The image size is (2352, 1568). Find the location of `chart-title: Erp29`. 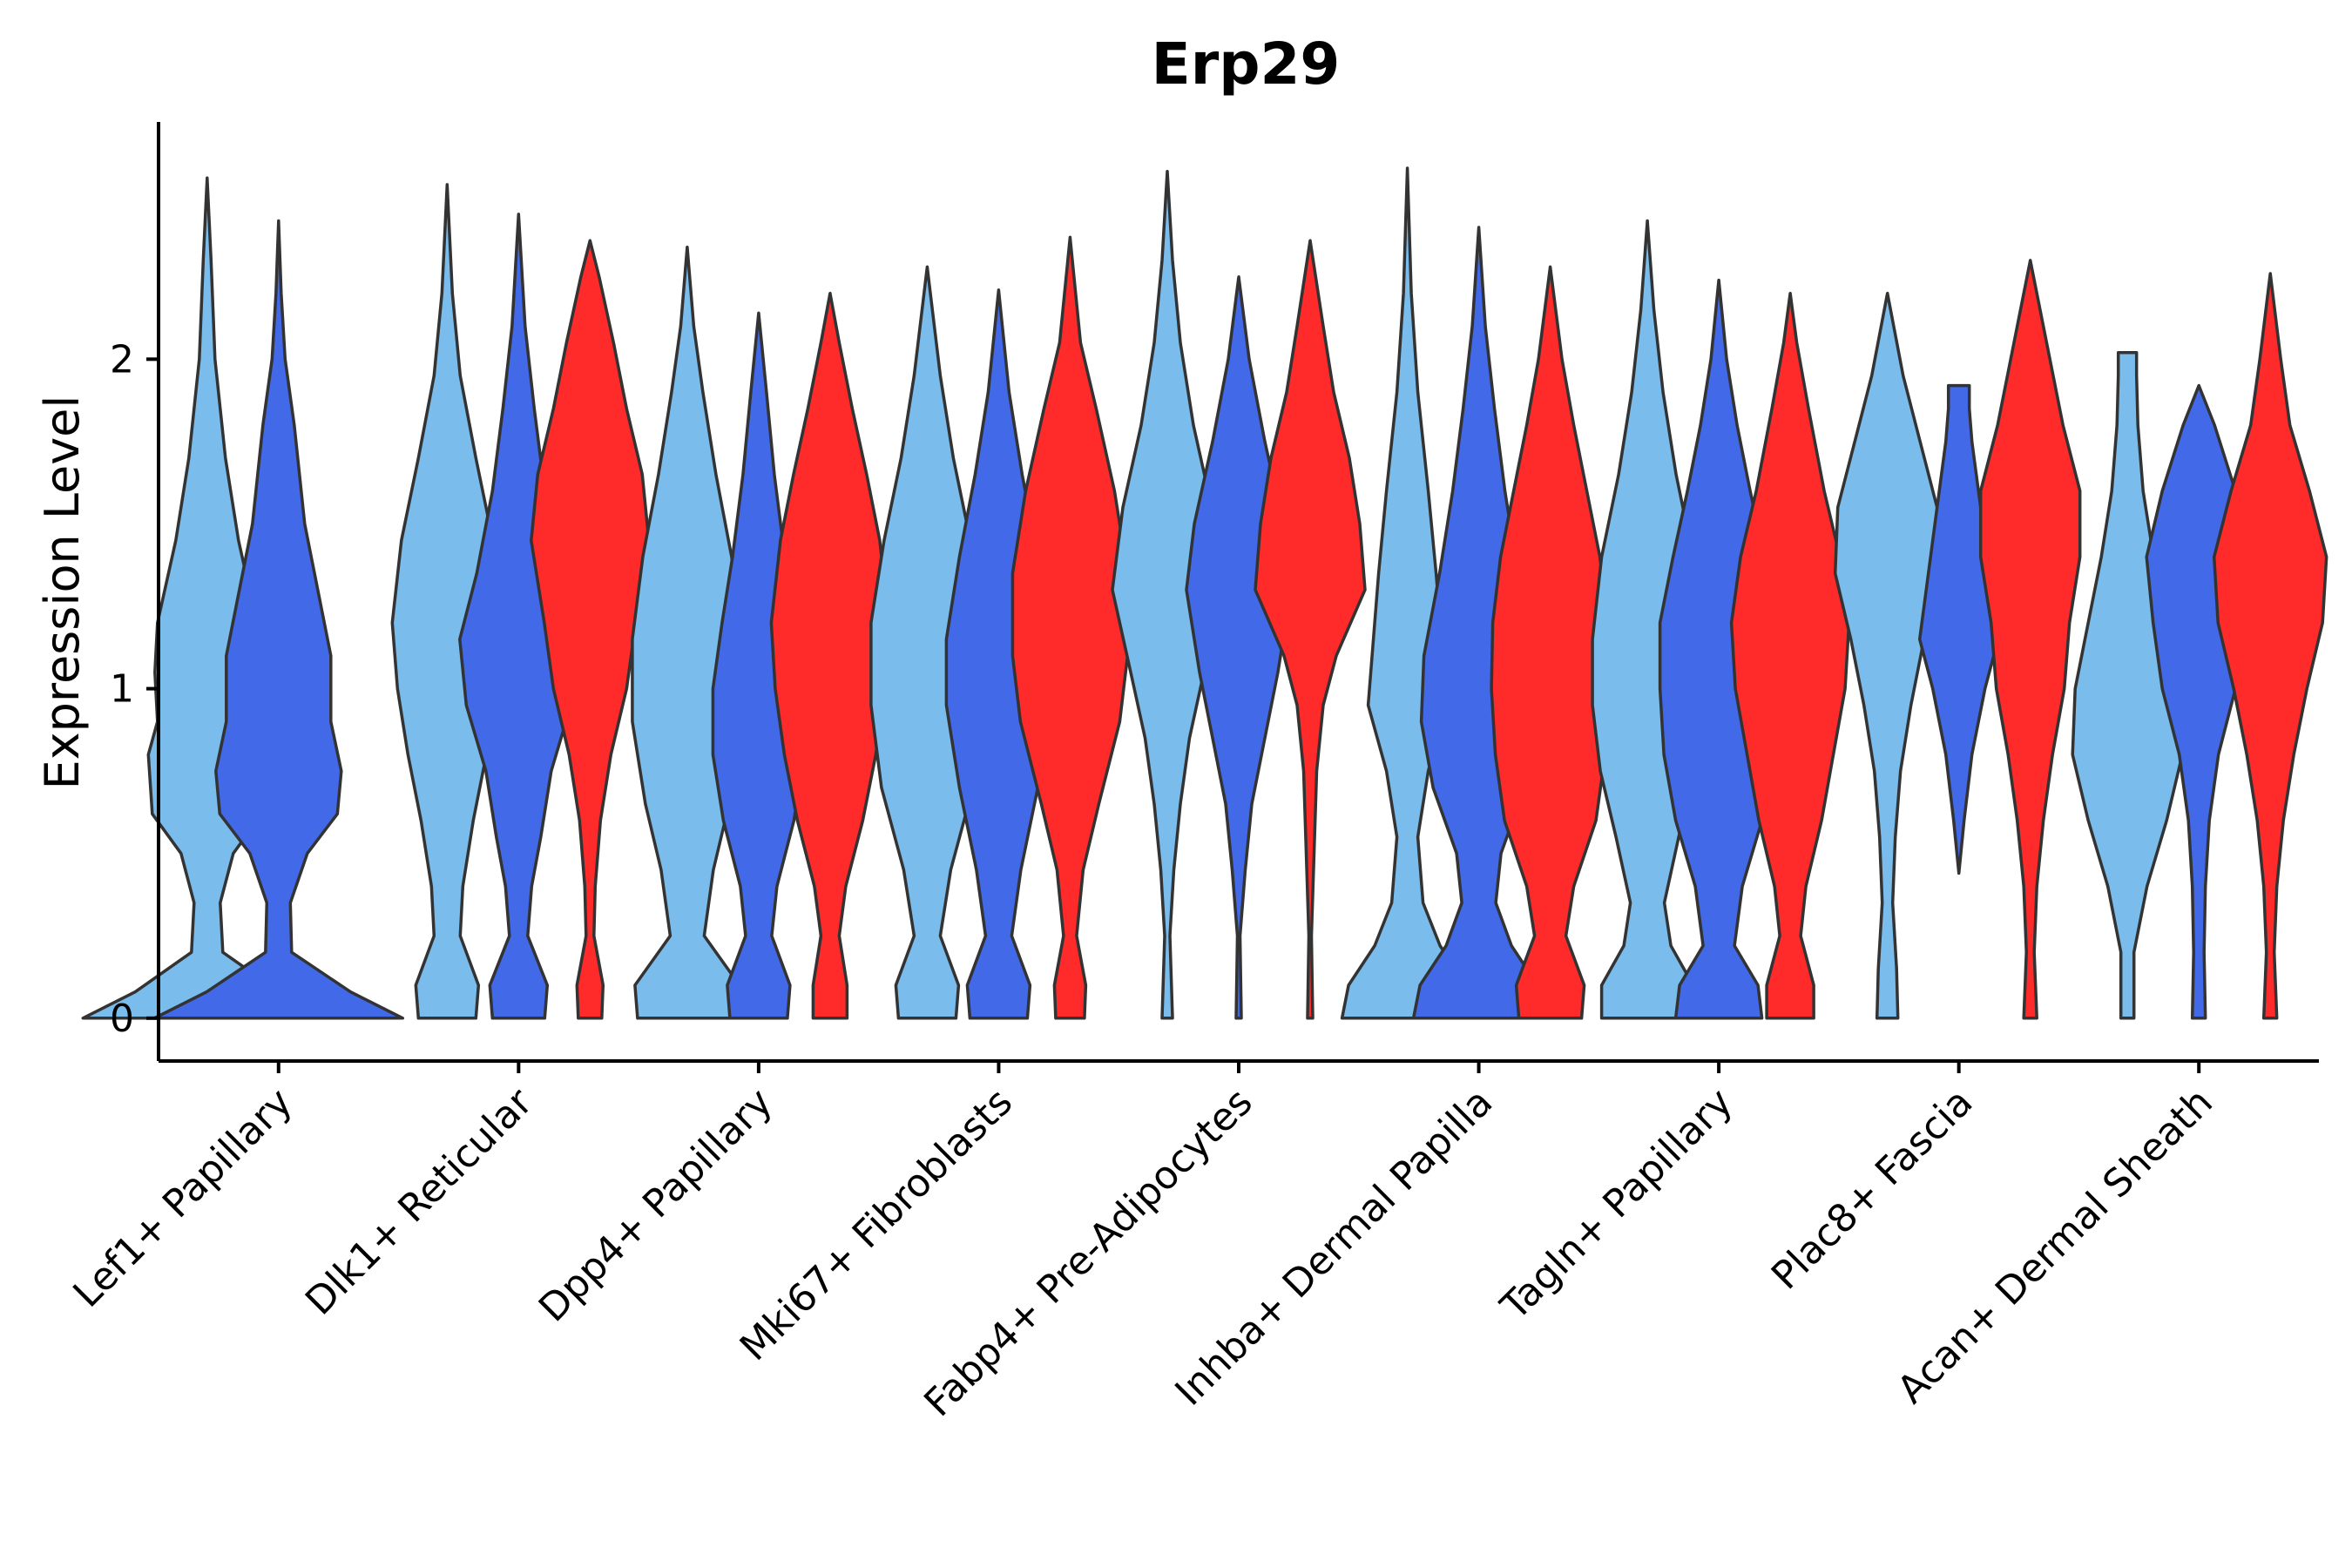

chart-title: Erp29 is located at coordinates (1246, 64).